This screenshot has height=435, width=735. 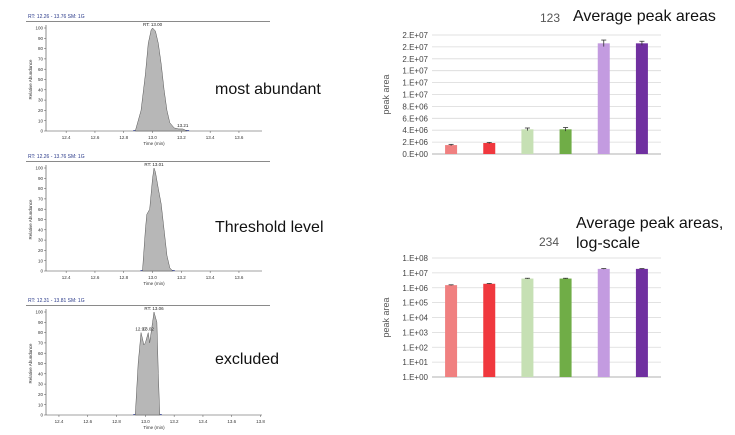 I want to click on peak-label: RT: 13.00, so click(x=153, y=24).